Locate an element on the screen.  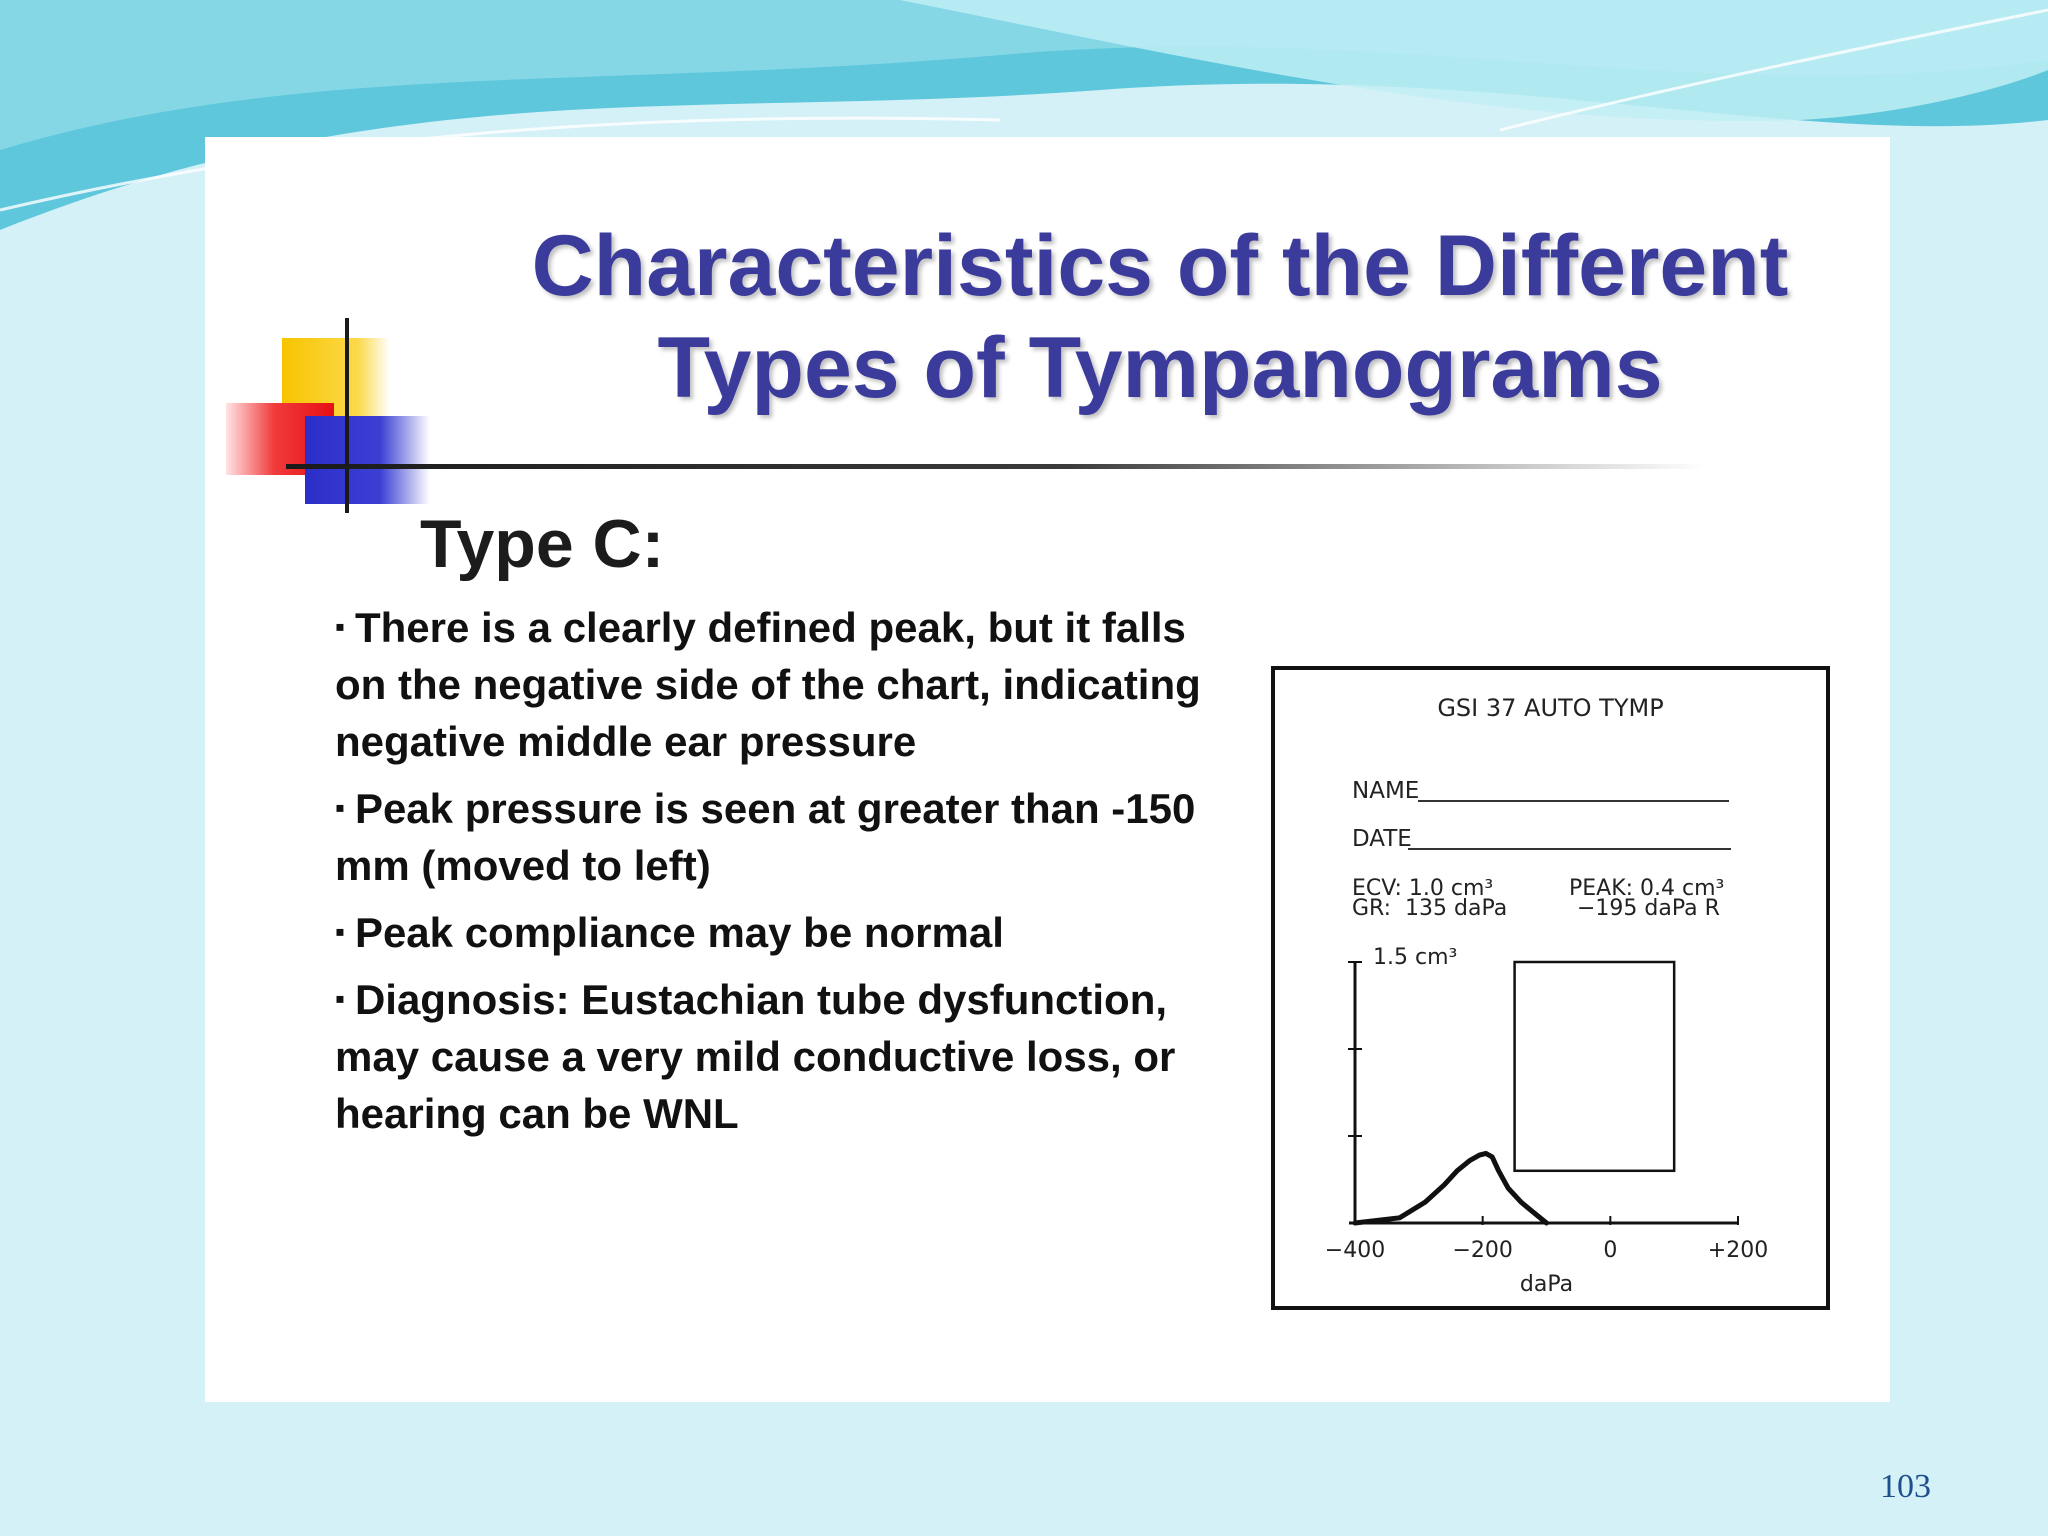
peak-readout: PEAK: 0.4 cm³ is located at coordinates (1647, 888).